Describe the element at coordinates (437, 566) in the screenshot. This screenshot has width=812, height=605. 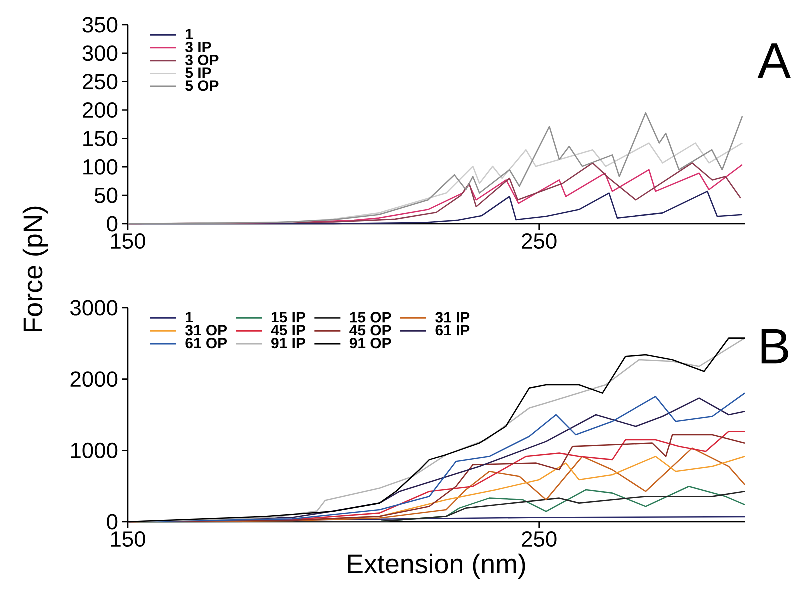
I see `x-axis-title: Extension (nm)` at that location.